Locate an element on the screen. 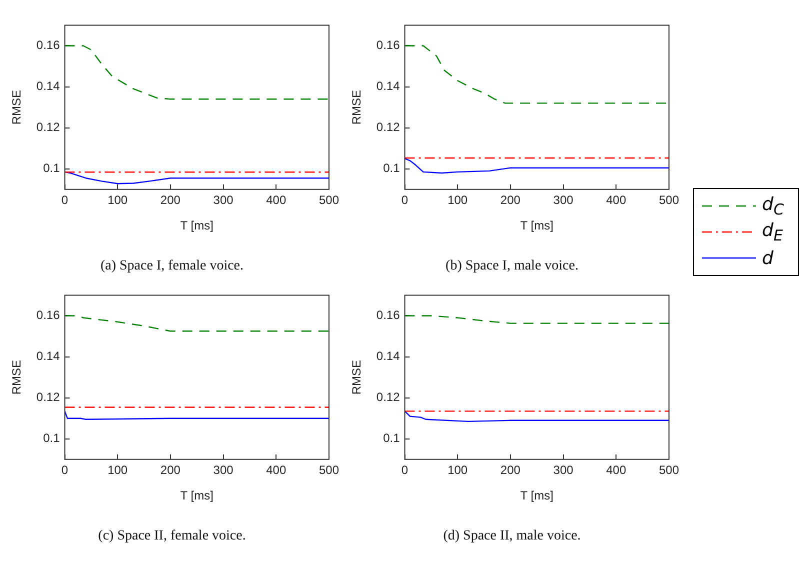 The width and height of the screenshot is (808, 561). text: (a) Space I, female voice. is located at coordinates (172, 266).